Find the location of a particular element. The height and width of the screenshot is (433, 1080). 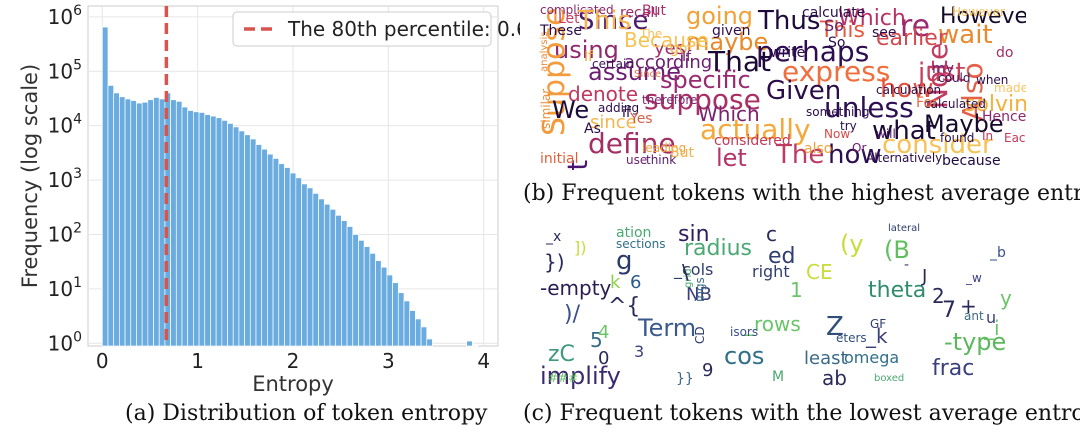

wordcloud-token: _cols is located at coordinates (694, 269).